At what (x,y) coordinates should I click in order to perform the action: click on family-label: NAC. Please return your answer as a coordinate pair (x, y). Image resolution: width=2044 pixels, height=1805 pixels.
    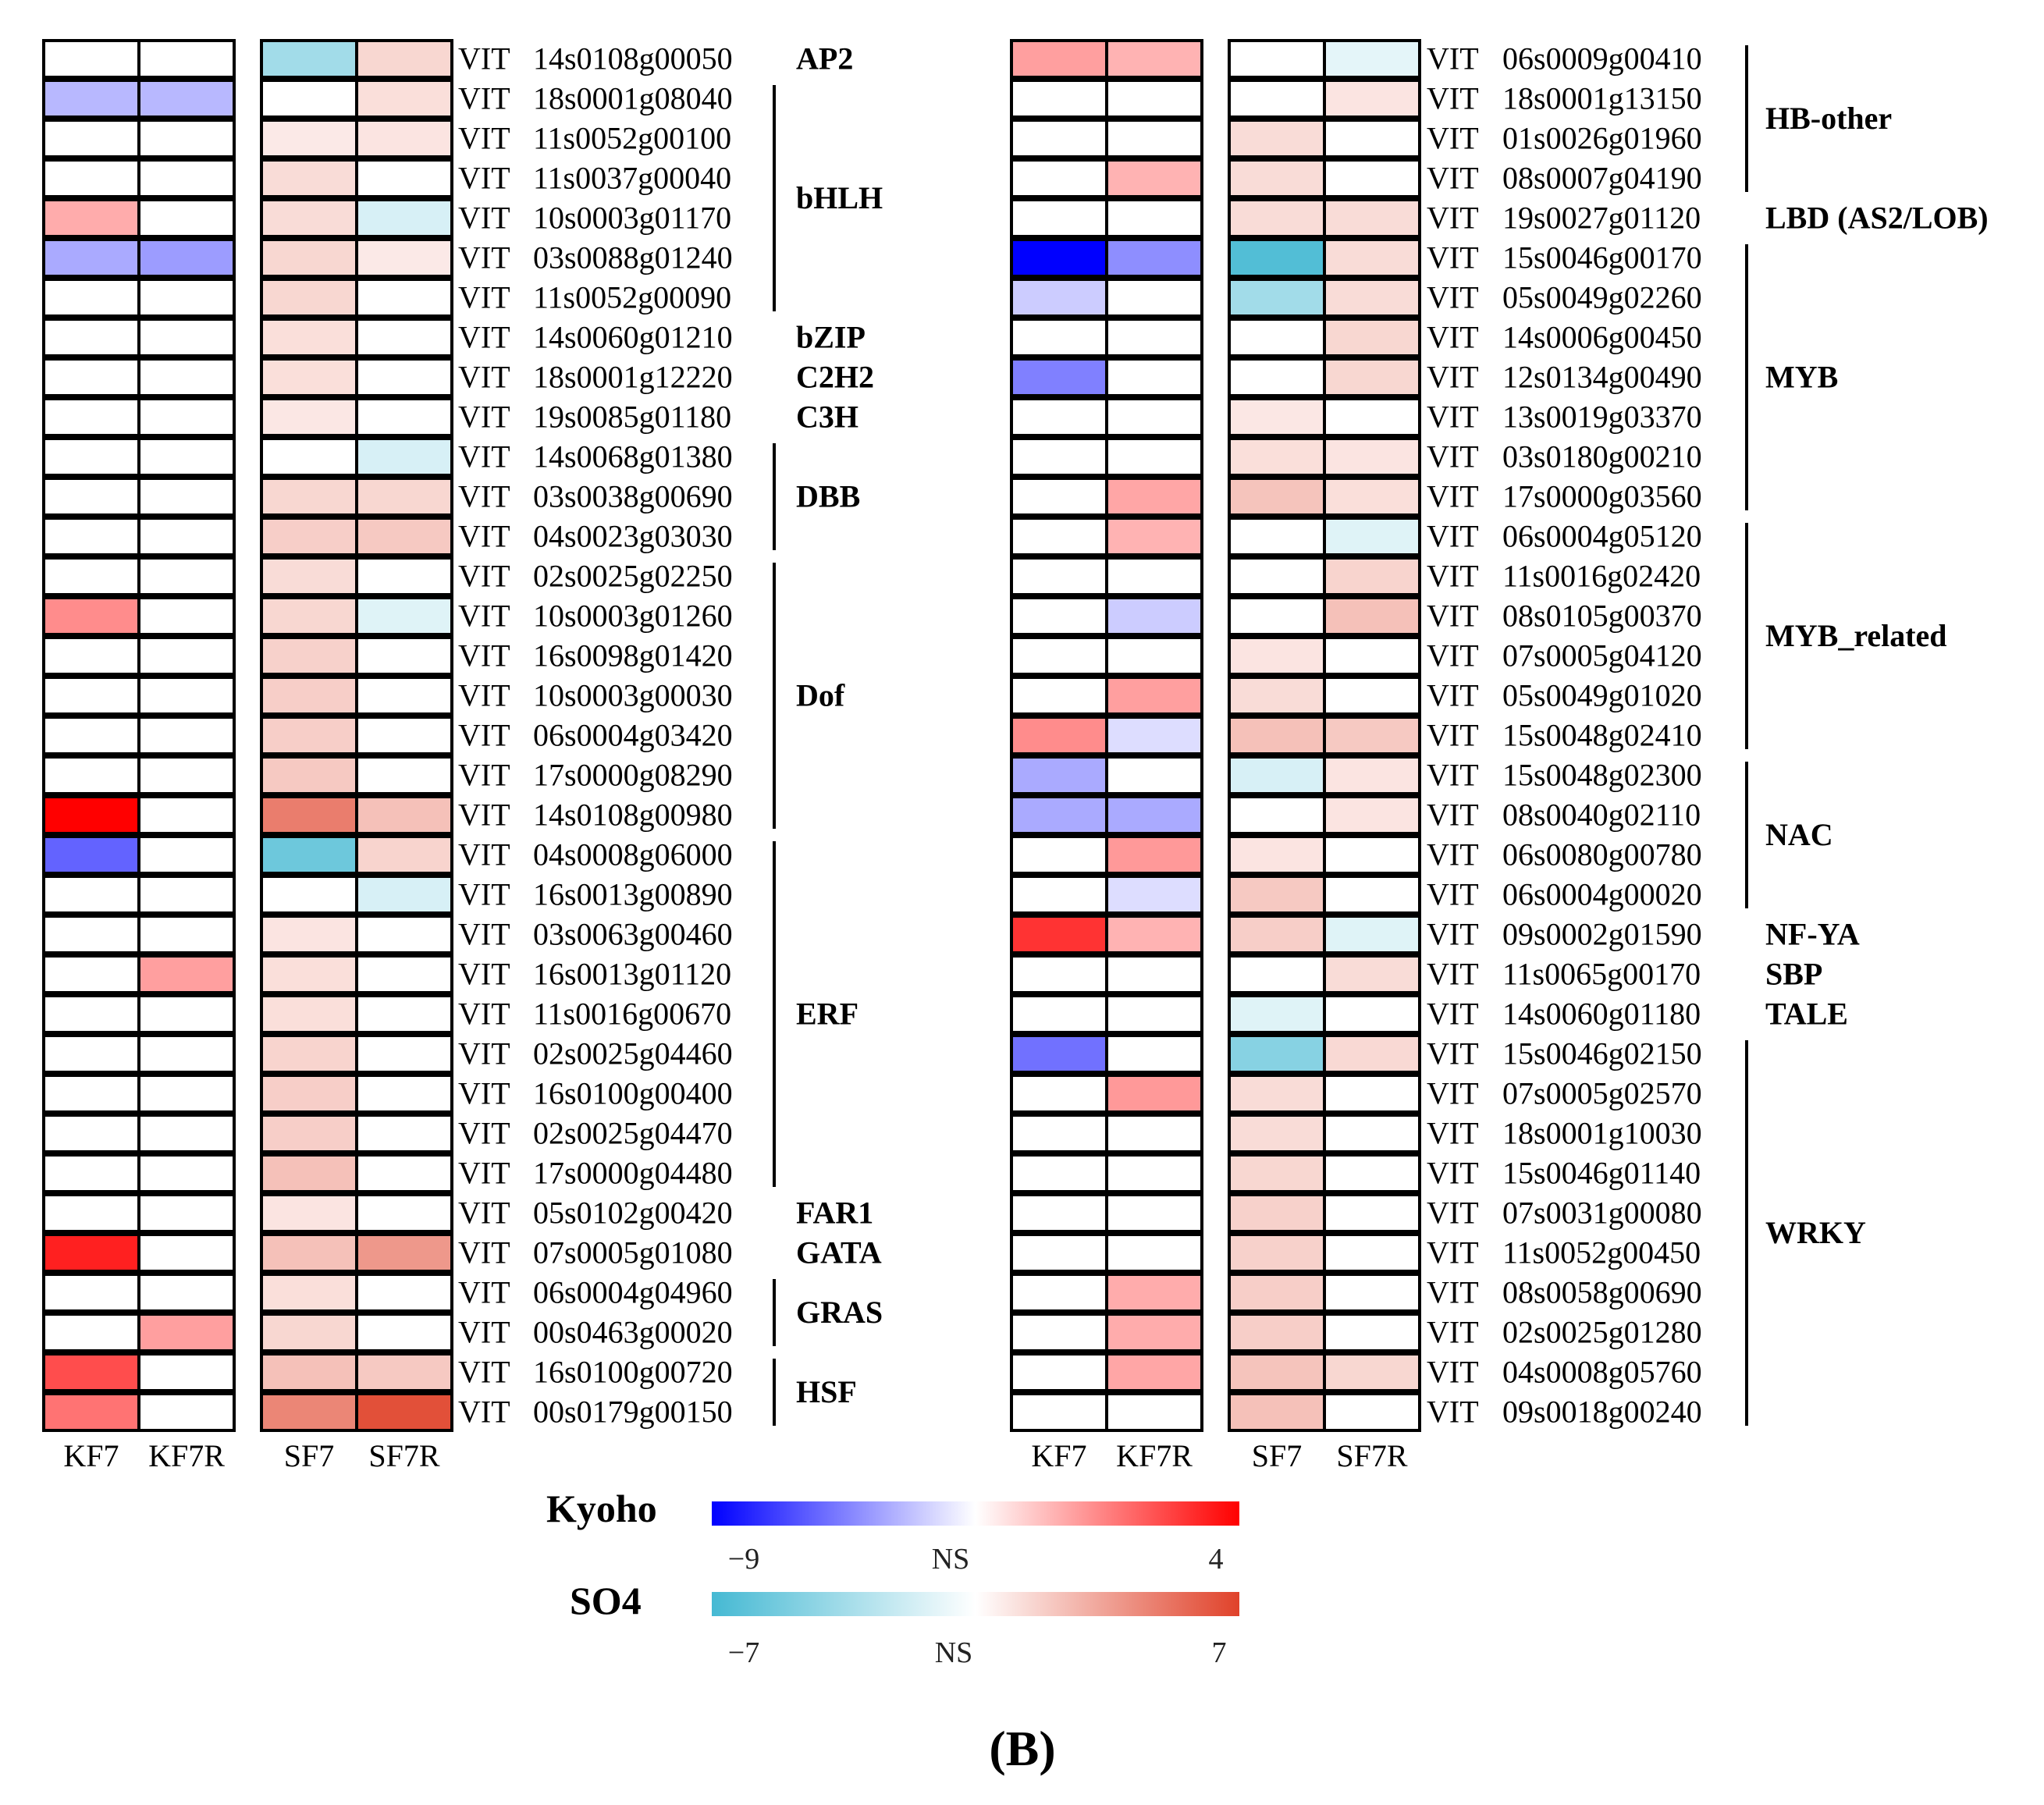
    Looking at the image, I should click on (1799, 835).